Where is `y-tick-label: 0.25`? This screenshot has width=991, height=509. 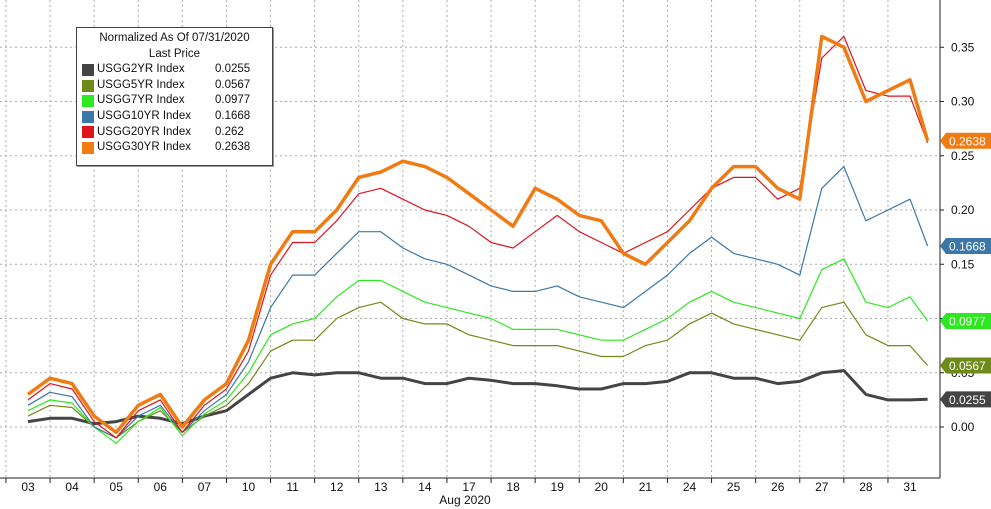 y-tick-label: 0.25 is located at coordinates (963, 156).